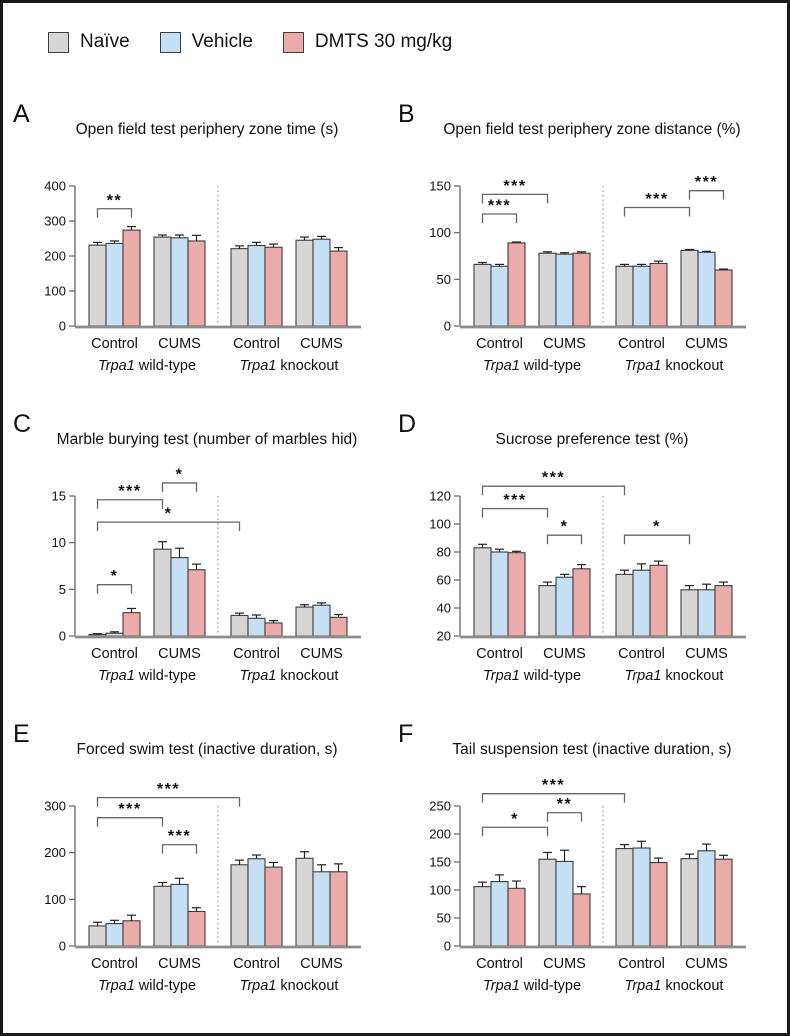 The width and height of the screenshot is (790, 1036). I want to click on legend-label-naive: Naïve, so click(105, 41).